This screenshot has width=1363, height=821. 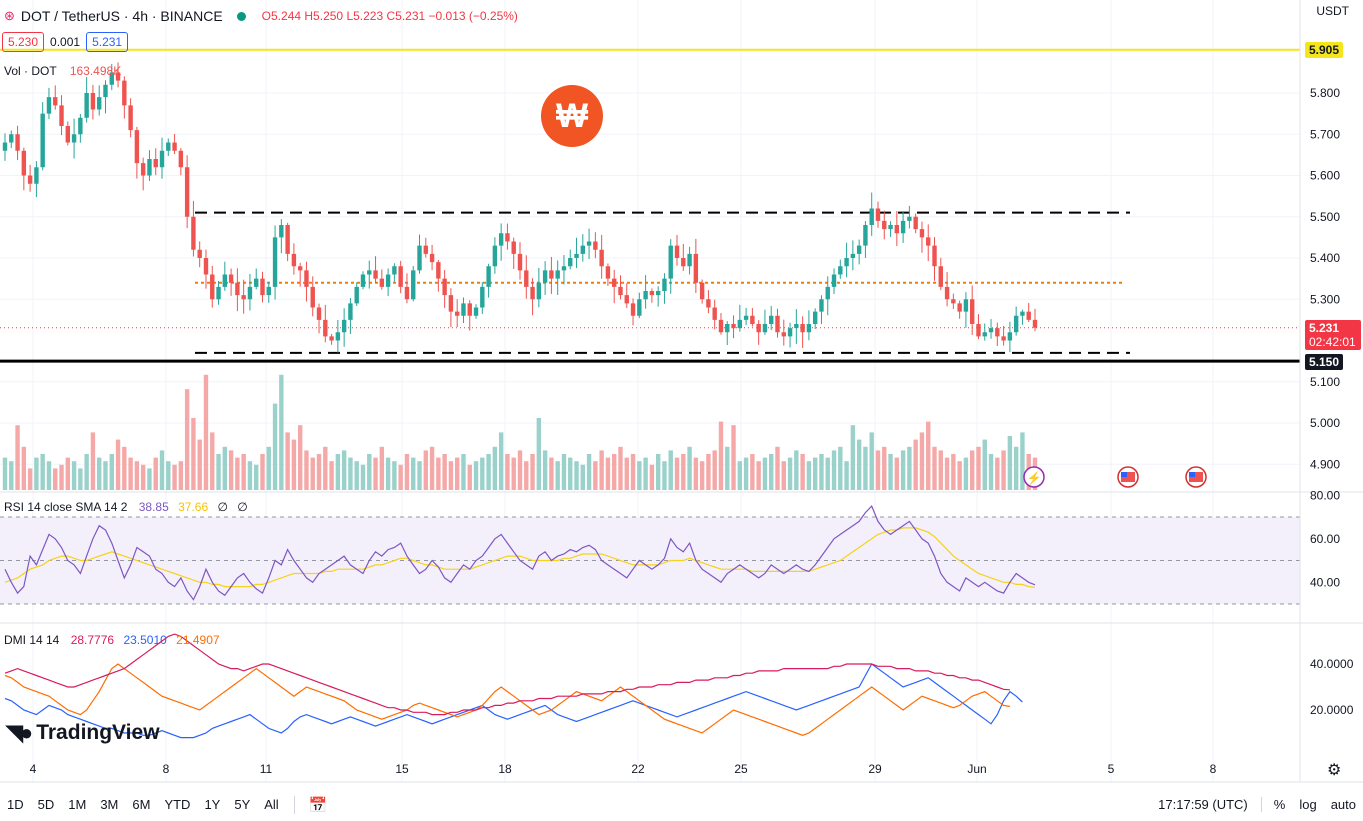 I want to click on range-6m: 6M, so click(x=141, y=804).